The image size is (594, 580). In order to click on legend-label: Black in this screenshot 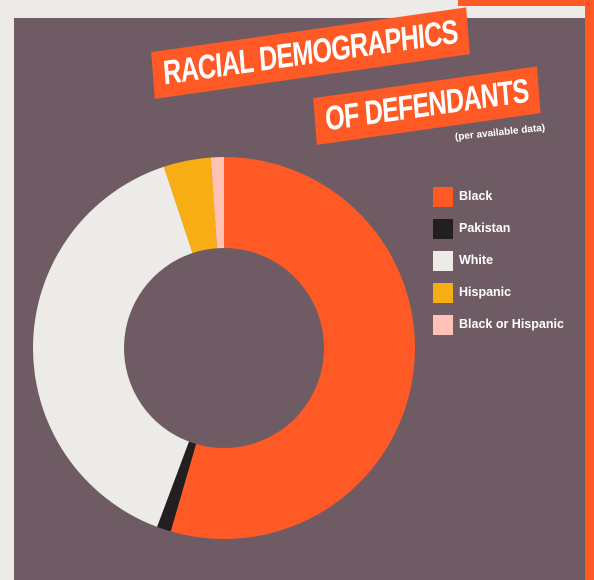, I will do `click(476, 196)`.